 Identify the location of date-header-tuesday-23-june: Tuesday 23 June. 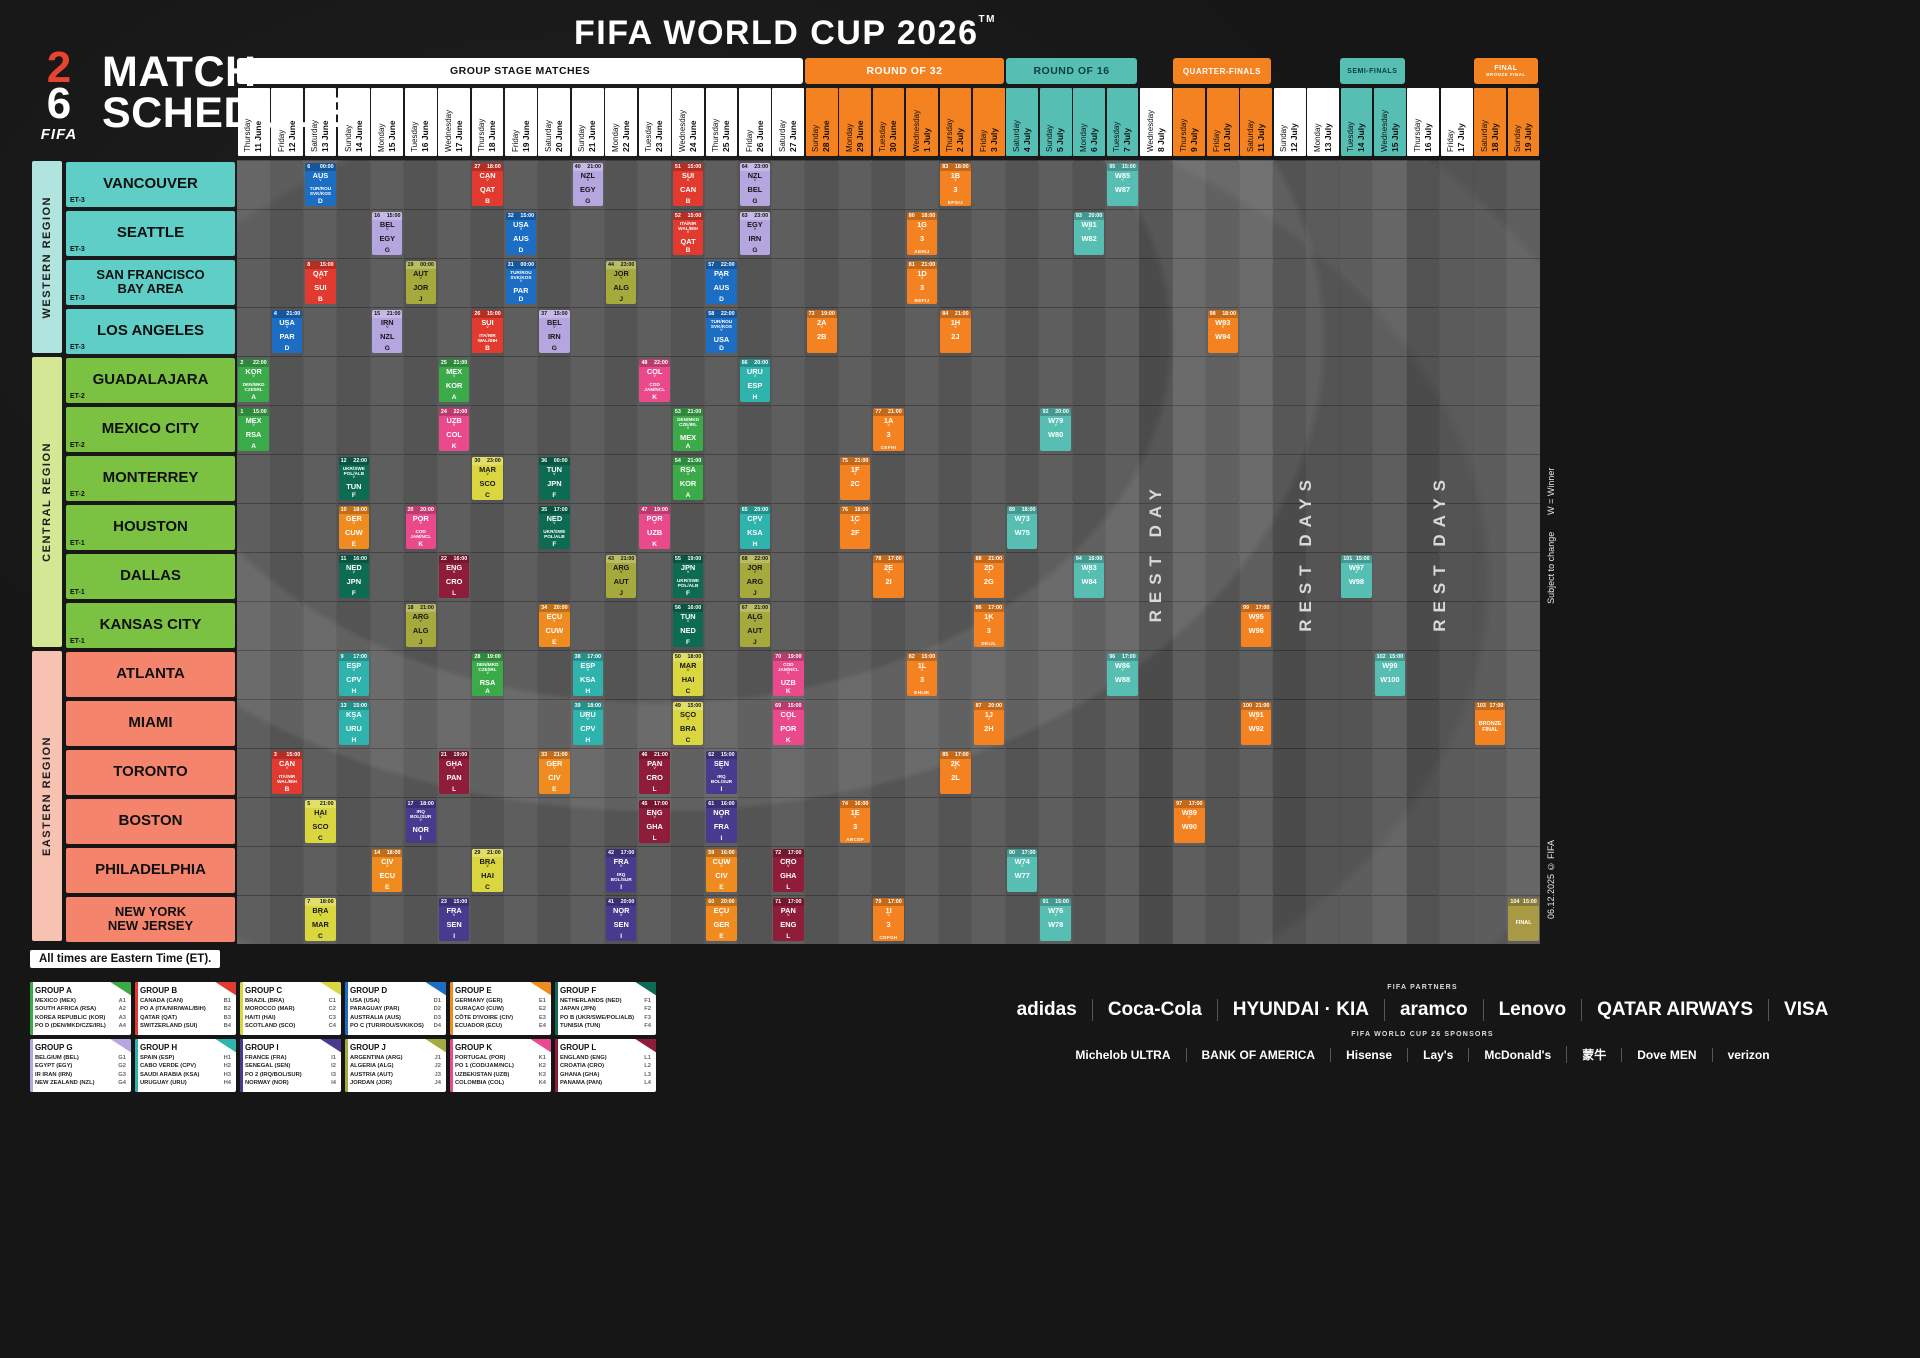
(654, 122).